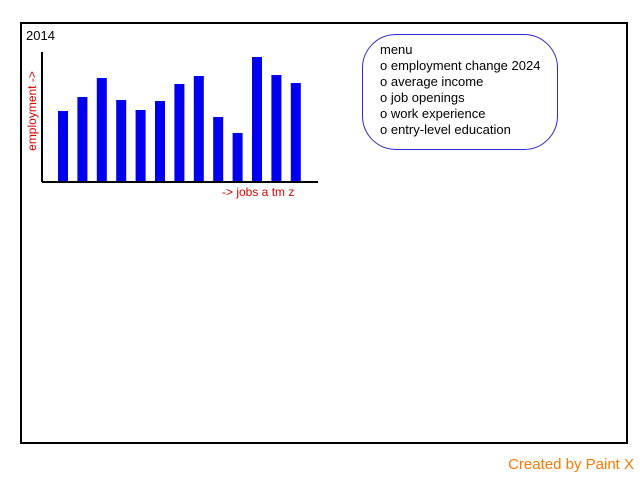 The height and width of the screenshot is (480, 640). What do you see at coordinates (396, 49) in the screenshot?
I see `menu-title: menu` at bounding box center [396, 49].